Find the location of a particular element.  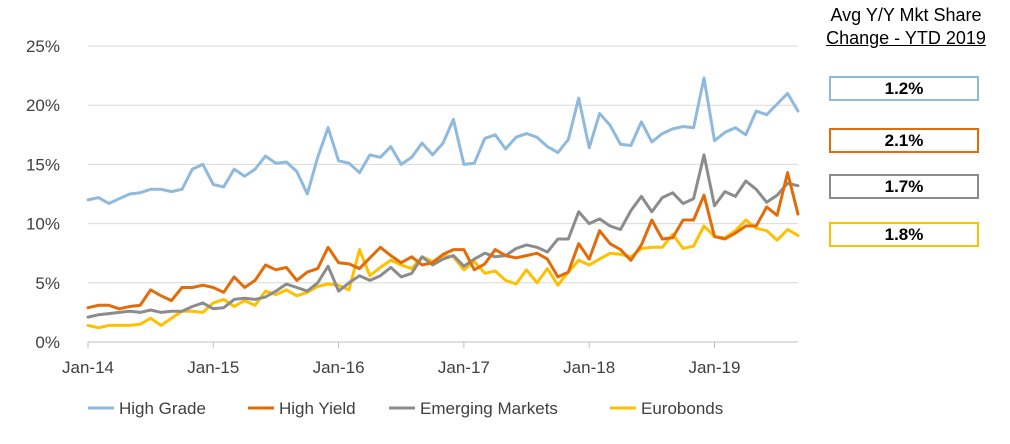

y-tick-label: 15% is located at coordinates (43, 164).